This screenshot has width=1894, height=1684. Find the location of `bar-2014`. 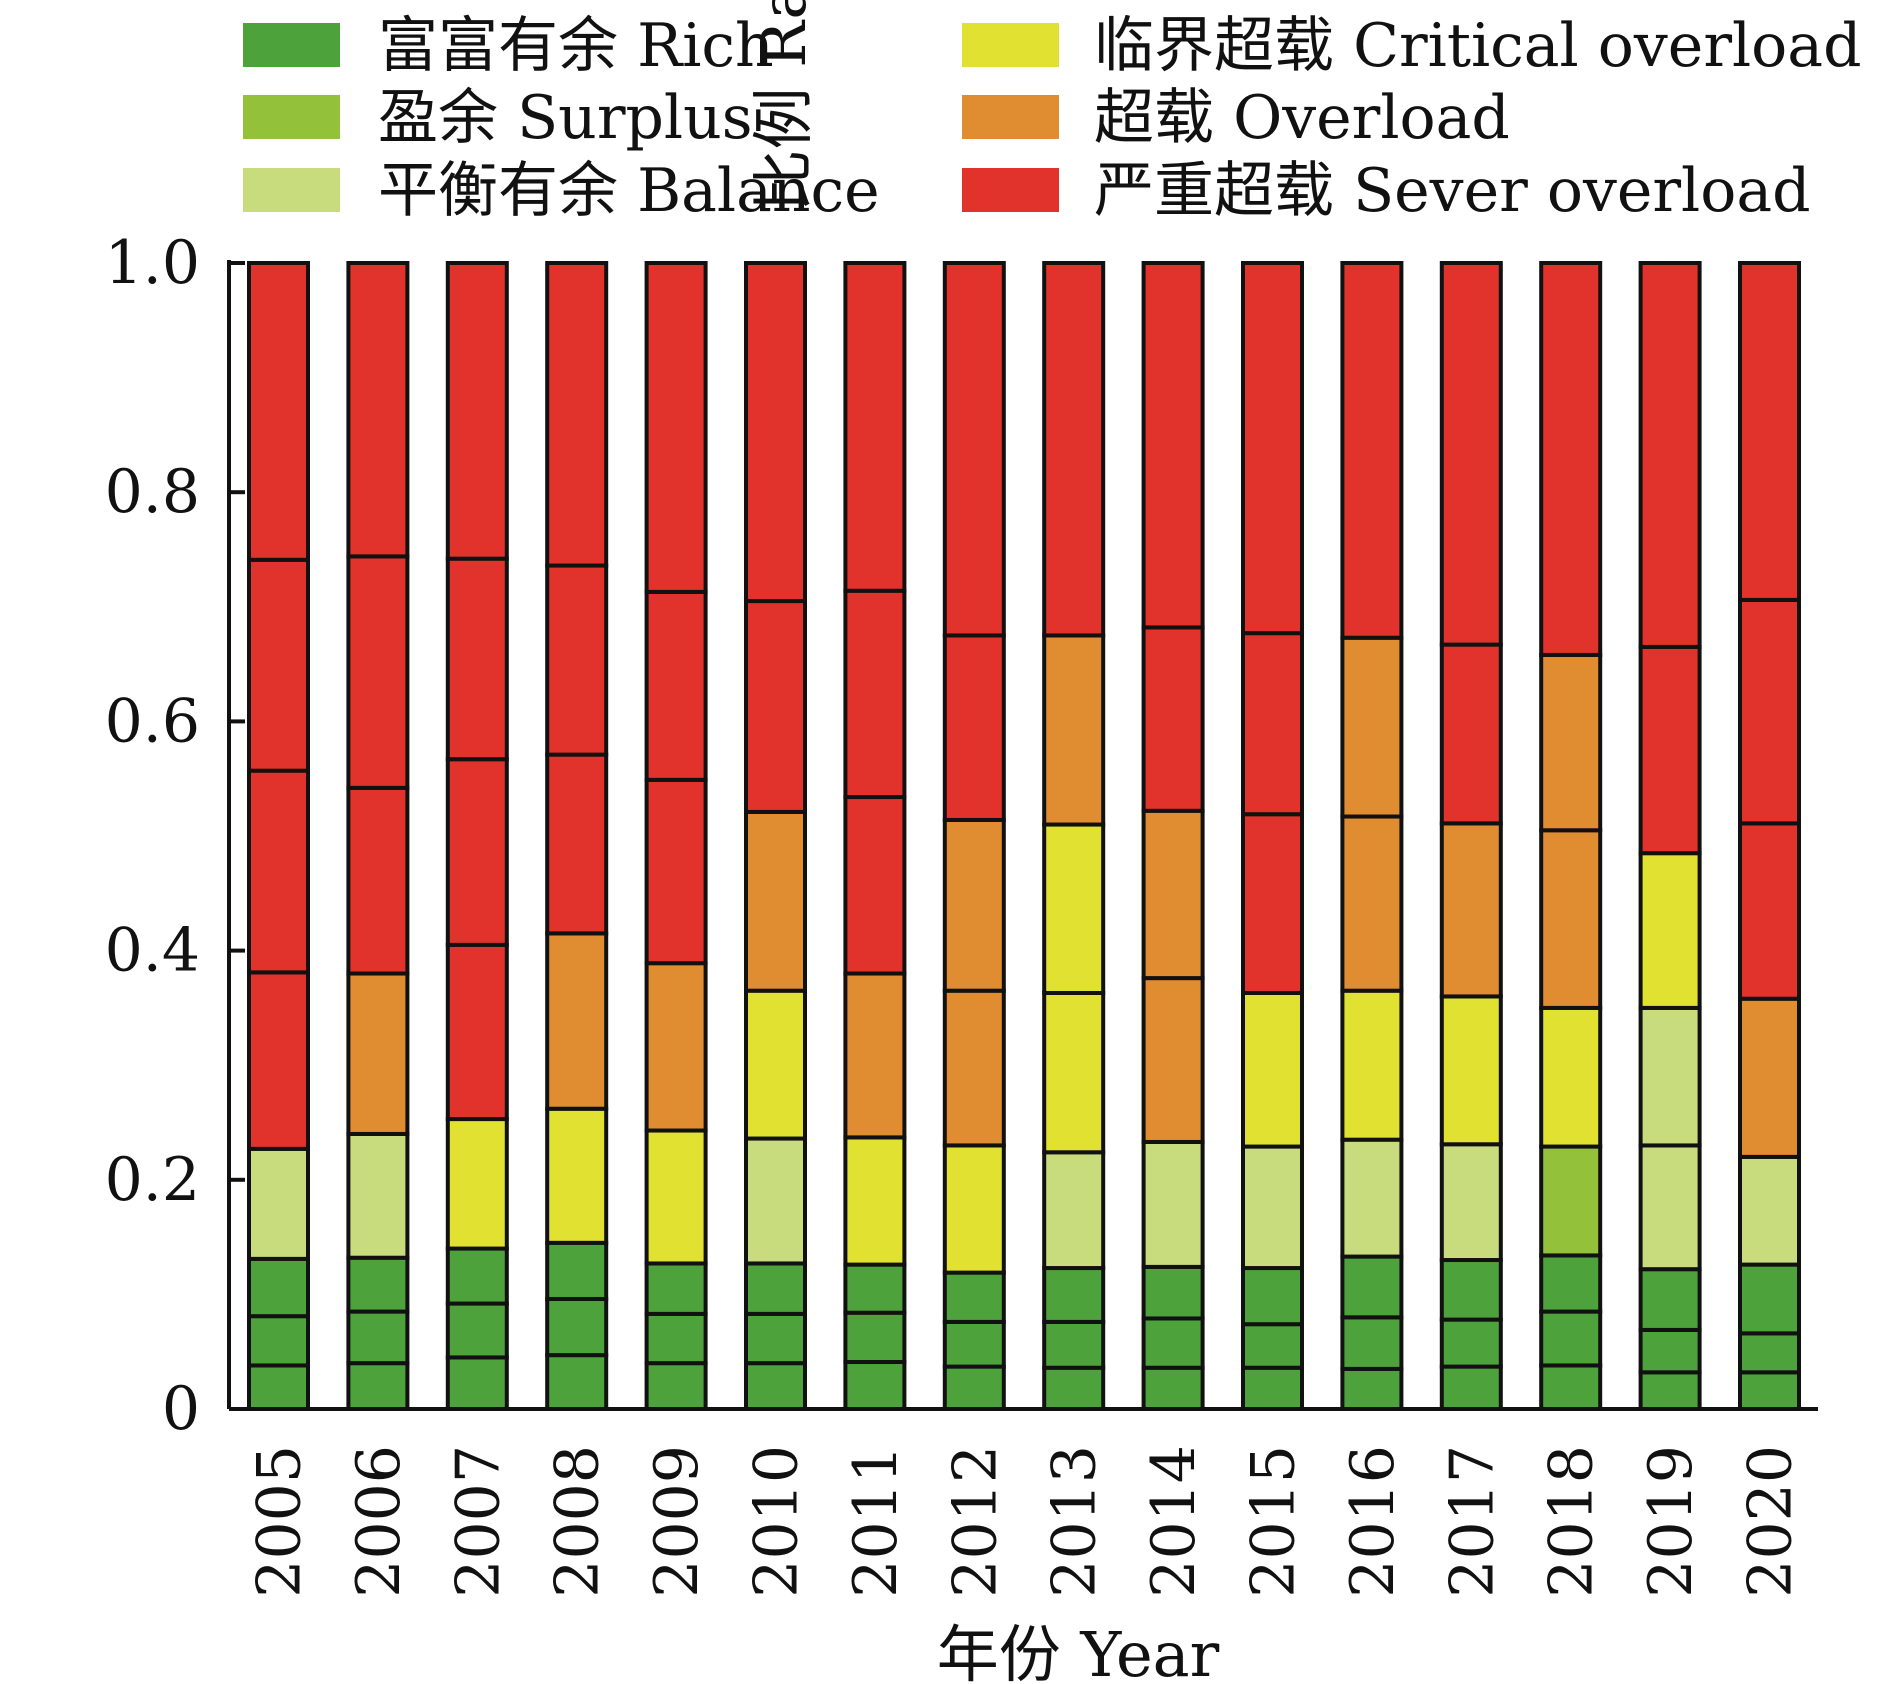

bar-2014 is located at coordinates (1173, 836).